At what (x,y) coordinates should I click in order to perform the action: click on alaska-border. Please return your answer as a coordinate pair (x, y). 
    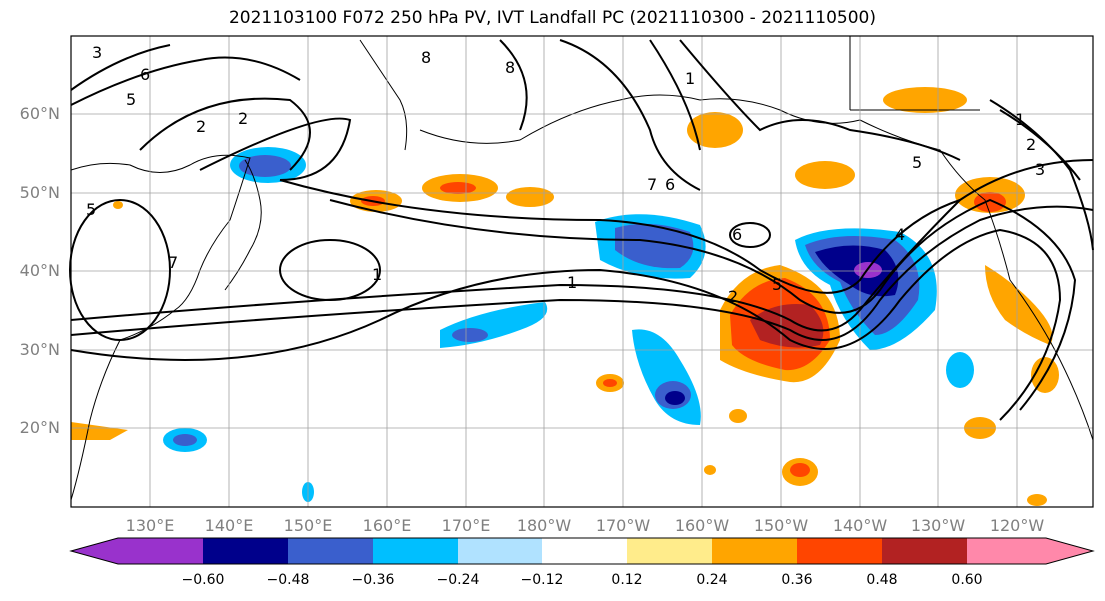
    Looking at the image, I should click on (914, 73).